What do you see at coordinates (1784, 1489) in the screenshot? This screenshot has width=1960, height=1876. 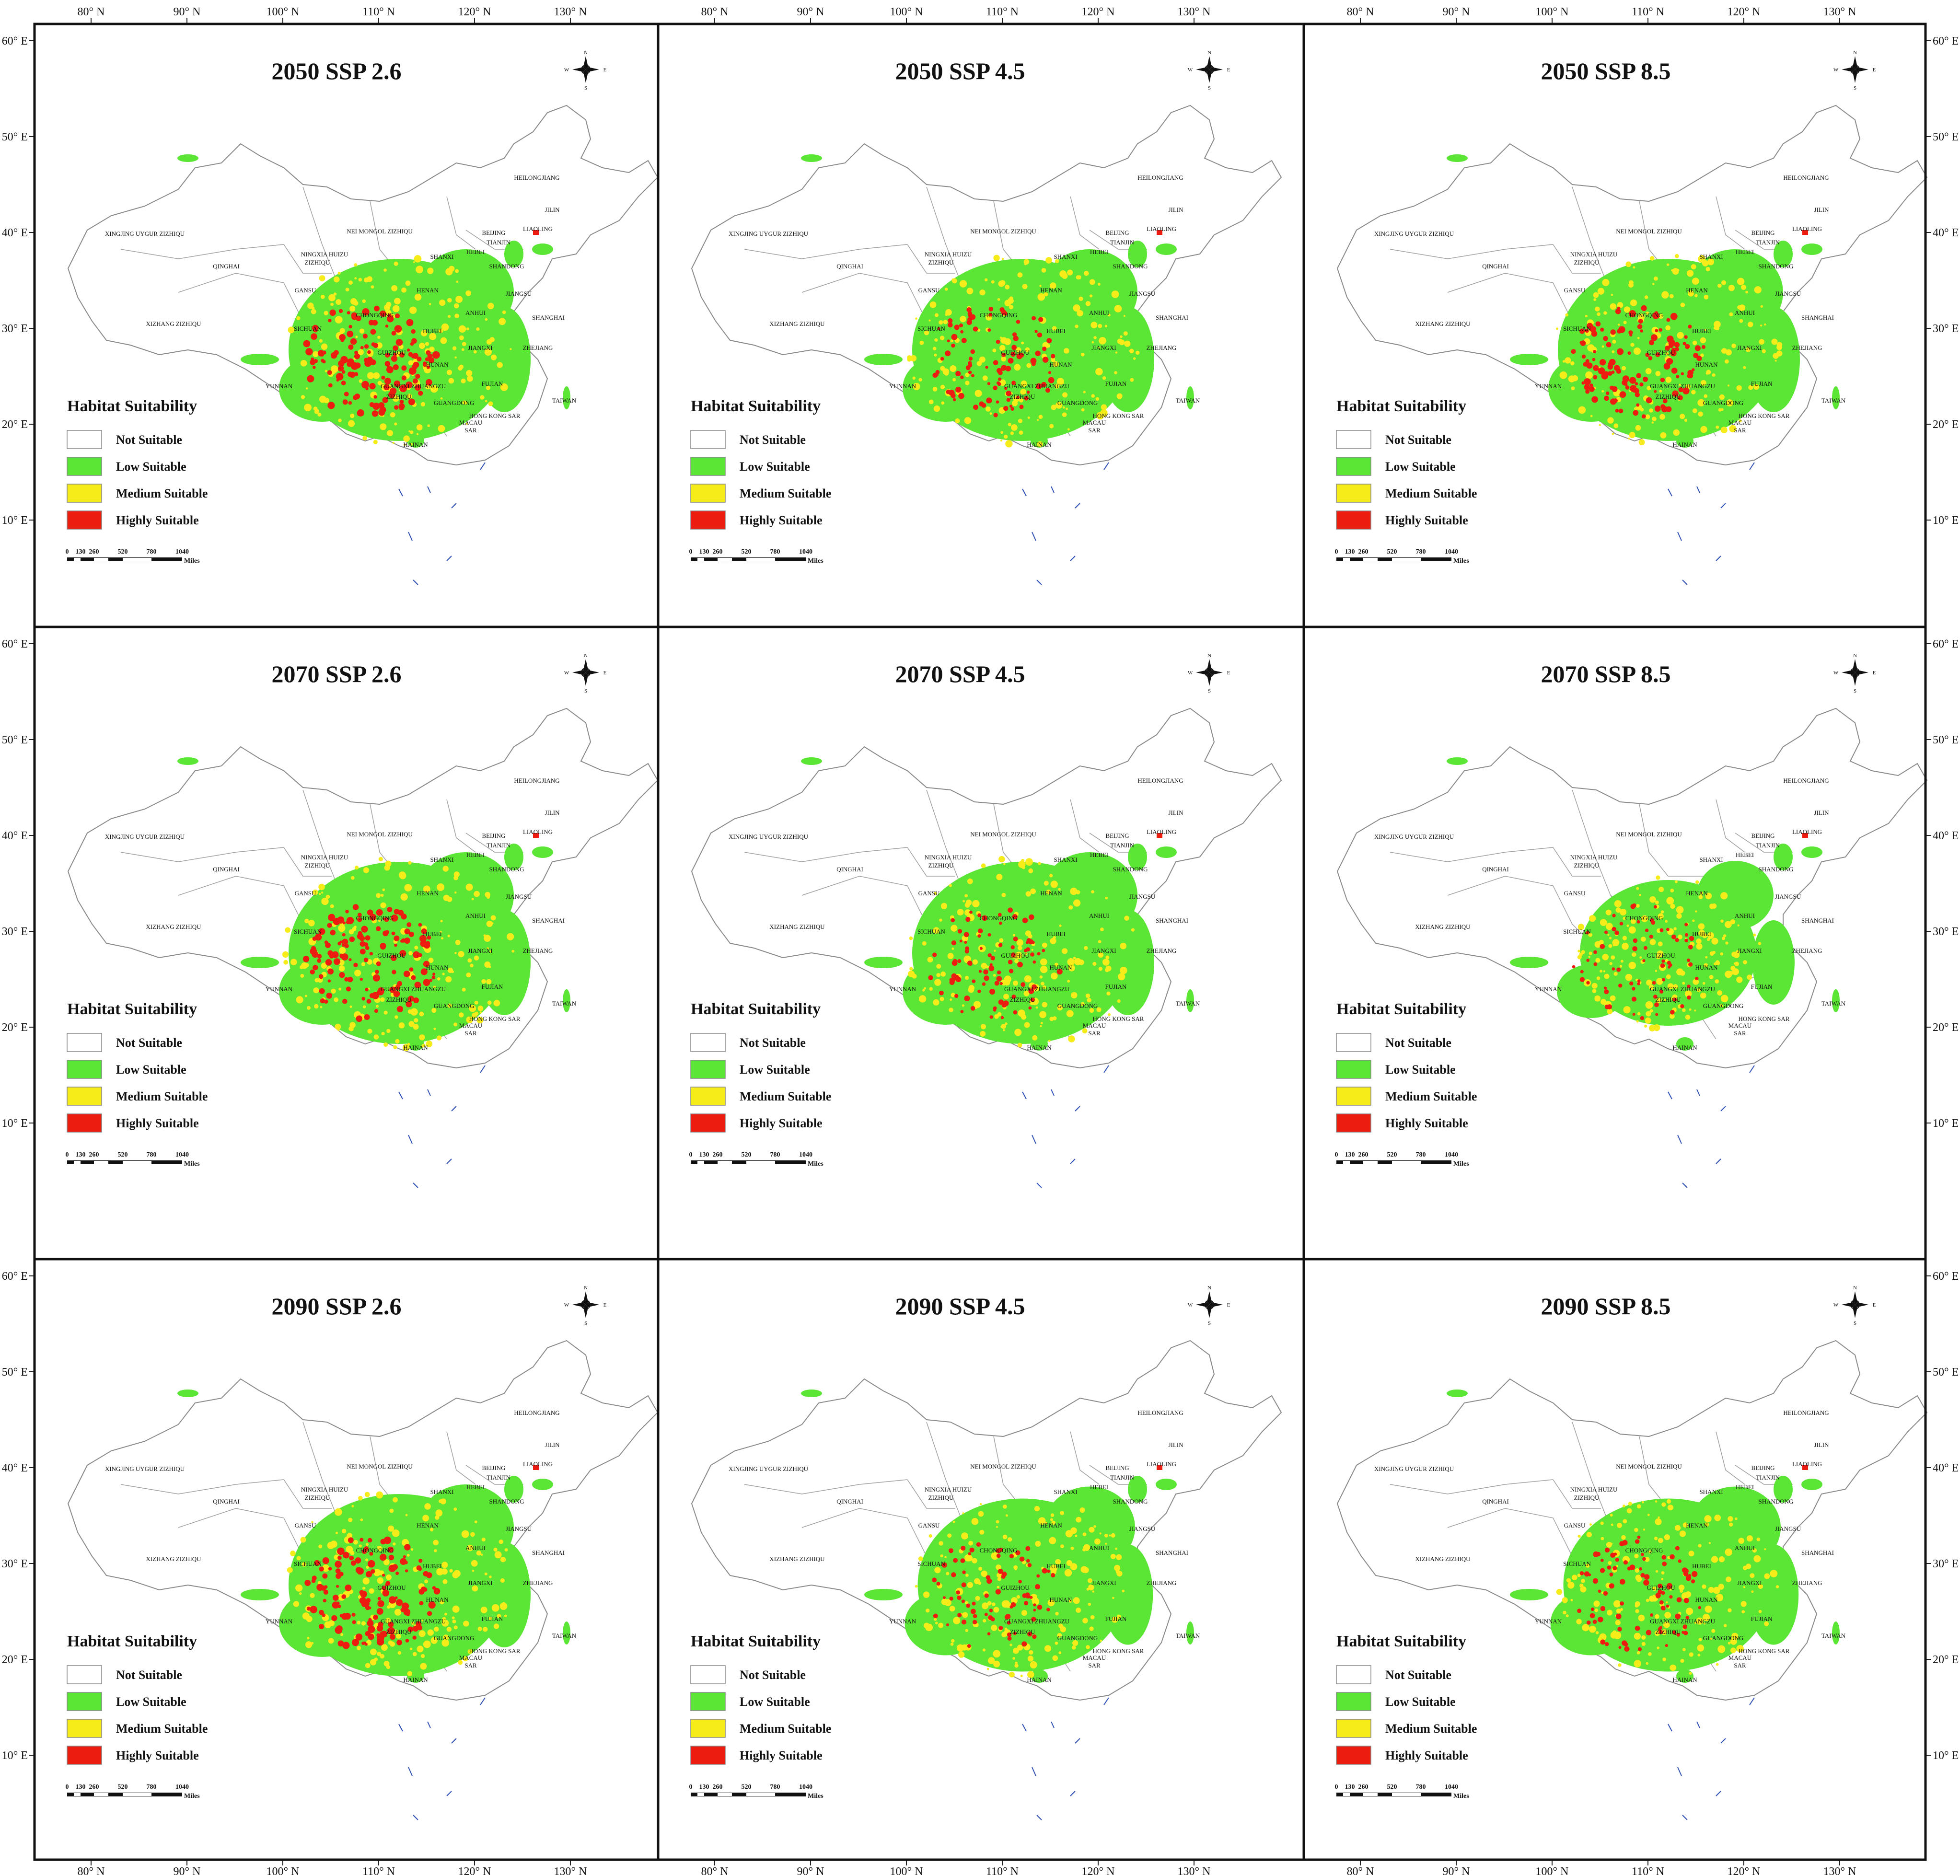 I see `low-suitable-area` at bounding box center [1784, 1489].